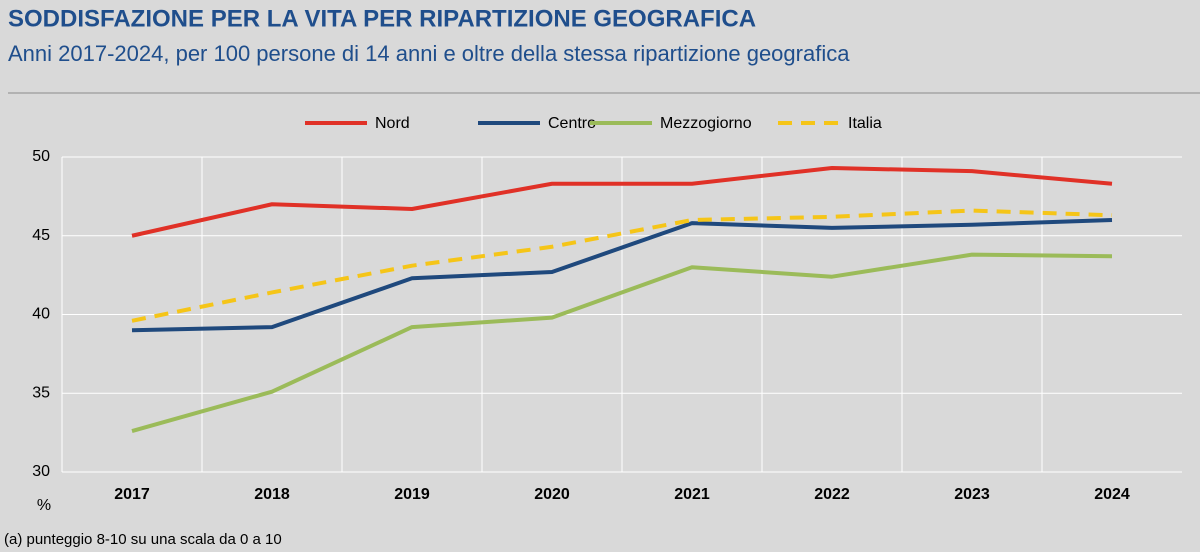 This screenshot has height=552, width=1200. I want to click on x-tick-label: 2024, so click(1112, 494).